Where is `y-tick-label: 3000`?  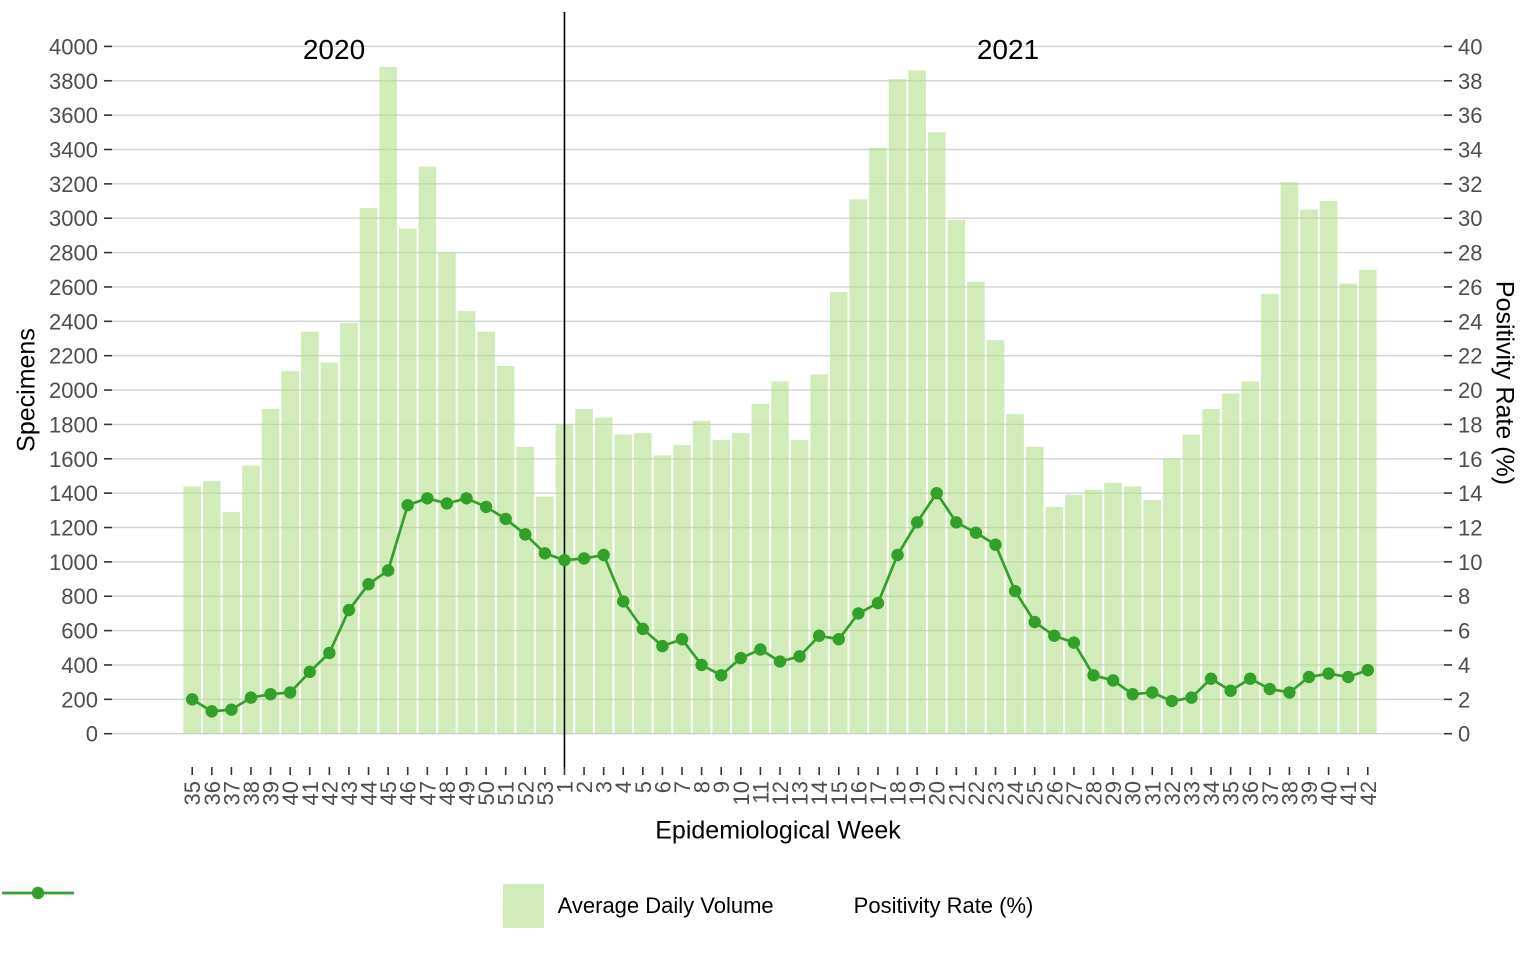 y-tick-label: 3000 is located at coordinates (73, 218).